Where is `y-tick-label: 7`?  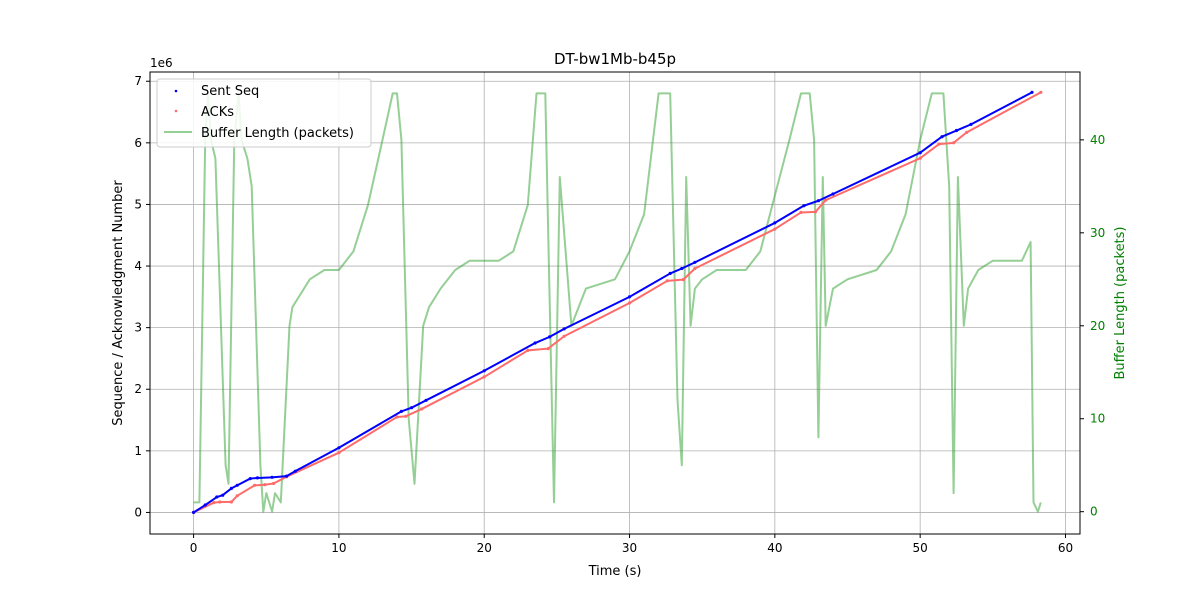
y-tick-label: 7 is located at coordinates (138, 81).